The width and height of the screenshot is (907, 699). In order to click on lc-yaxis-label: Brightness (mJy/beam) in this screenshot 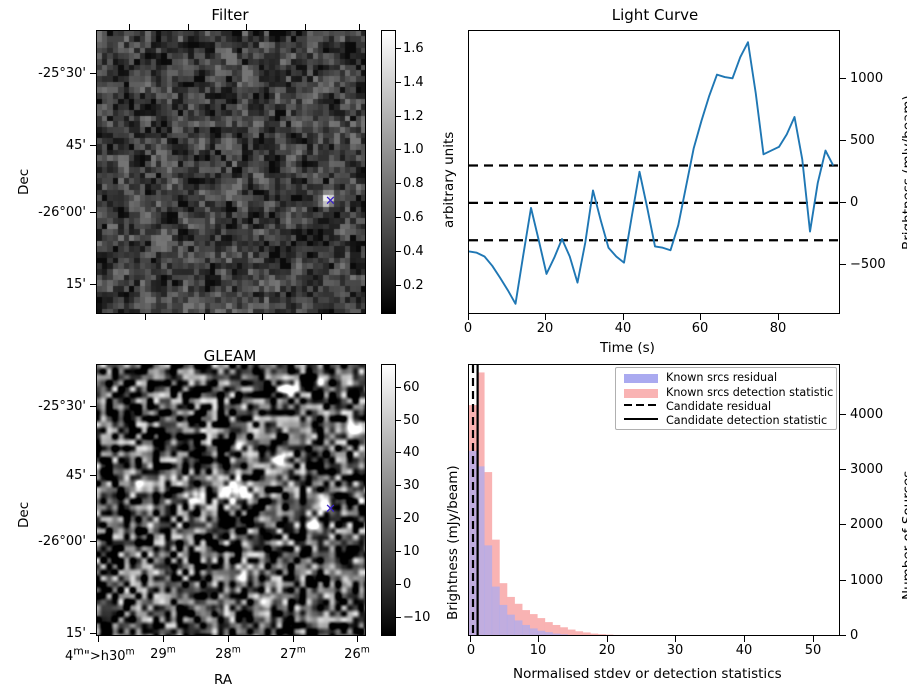, I will do `click(903, 172)`.